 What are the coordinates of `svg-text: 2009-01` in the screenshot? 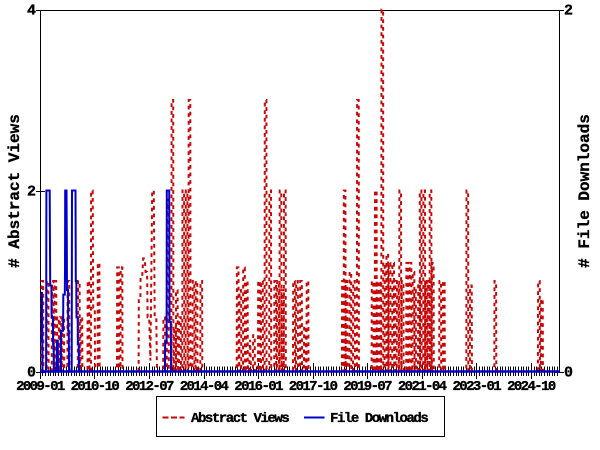 It's located at (40, 387).